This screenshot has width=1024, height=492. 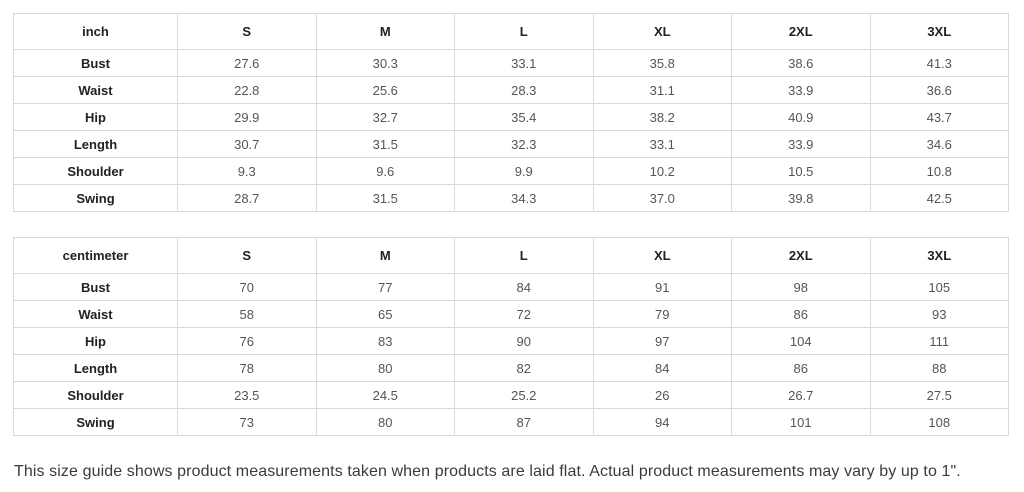 I want to click on measurement-value-cell: 41.3, so click(x=939, y=63).